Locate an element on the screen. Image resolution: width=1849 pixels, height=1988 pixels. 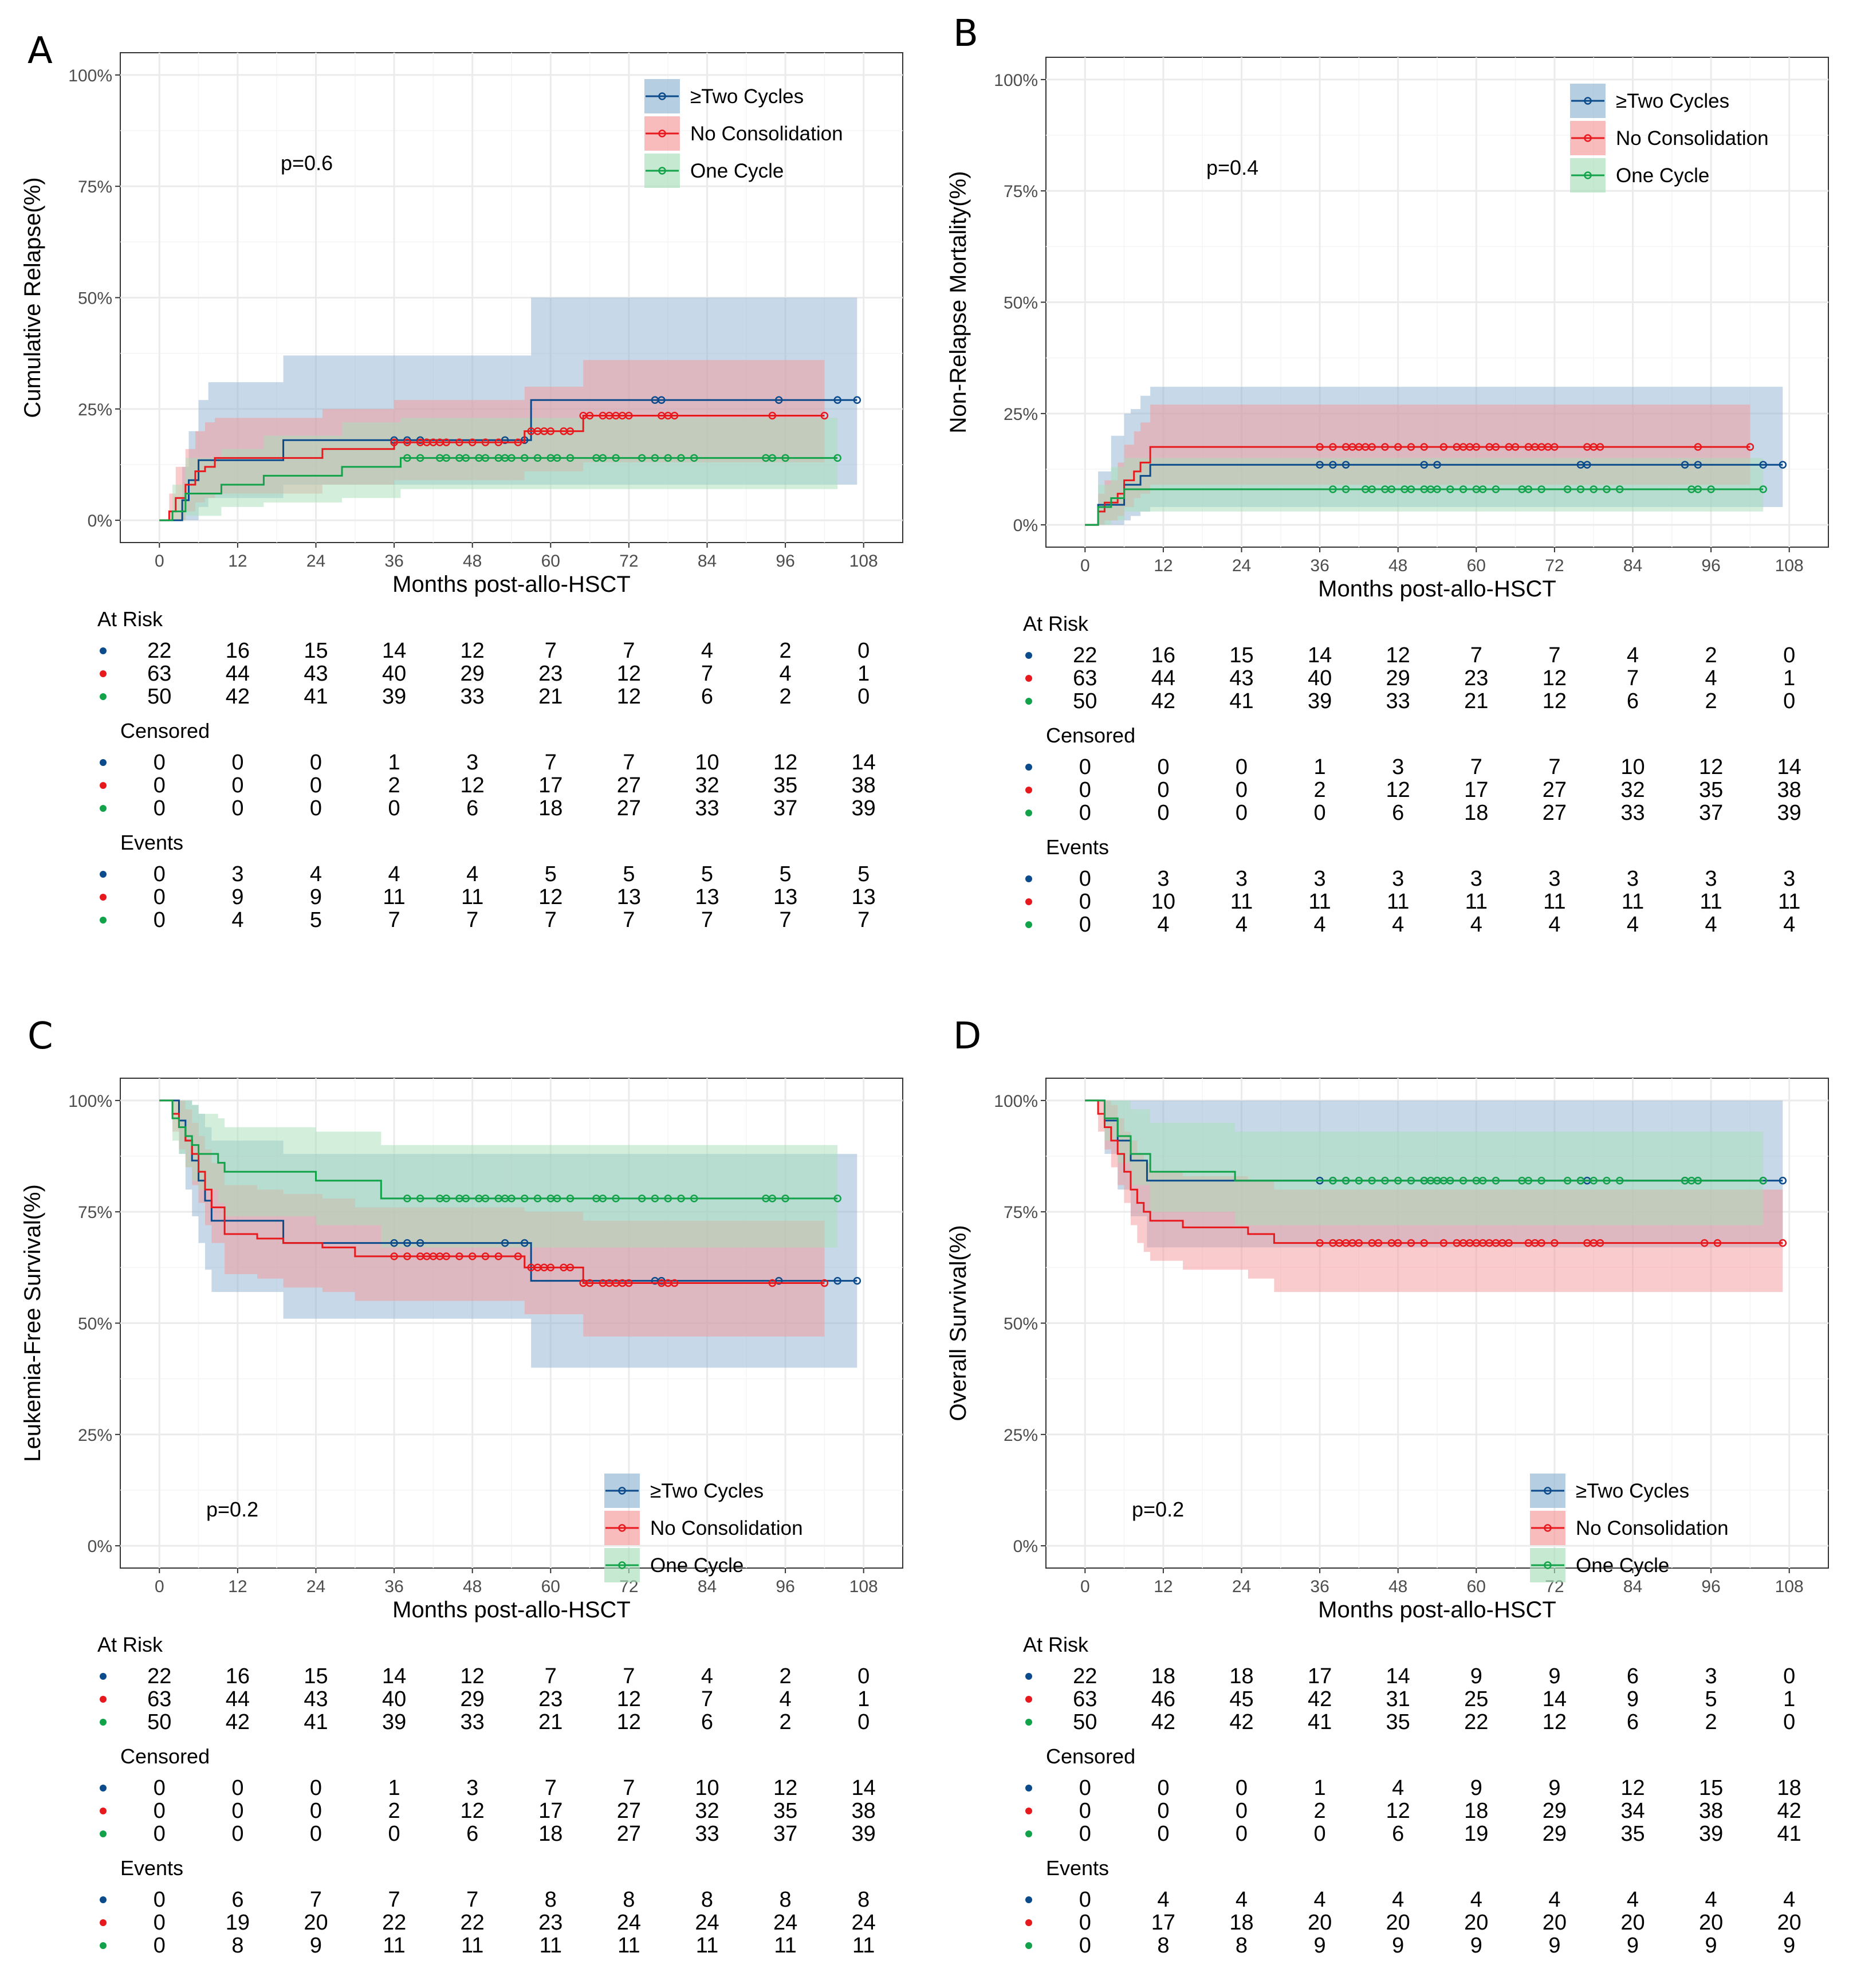
x-tick-label: 96 is located at coordinates (1711, 565).